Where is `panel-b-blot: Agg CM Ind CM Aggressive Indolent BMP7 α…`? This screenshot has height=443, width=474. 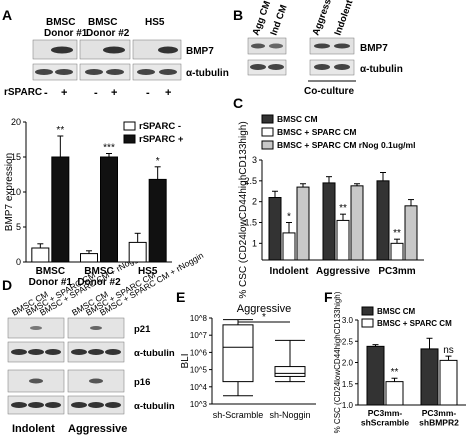 panel-b-blot: Agg CM Ind CM Aggressive Indolent BMP7 α… is located at coordinates (325, 48).